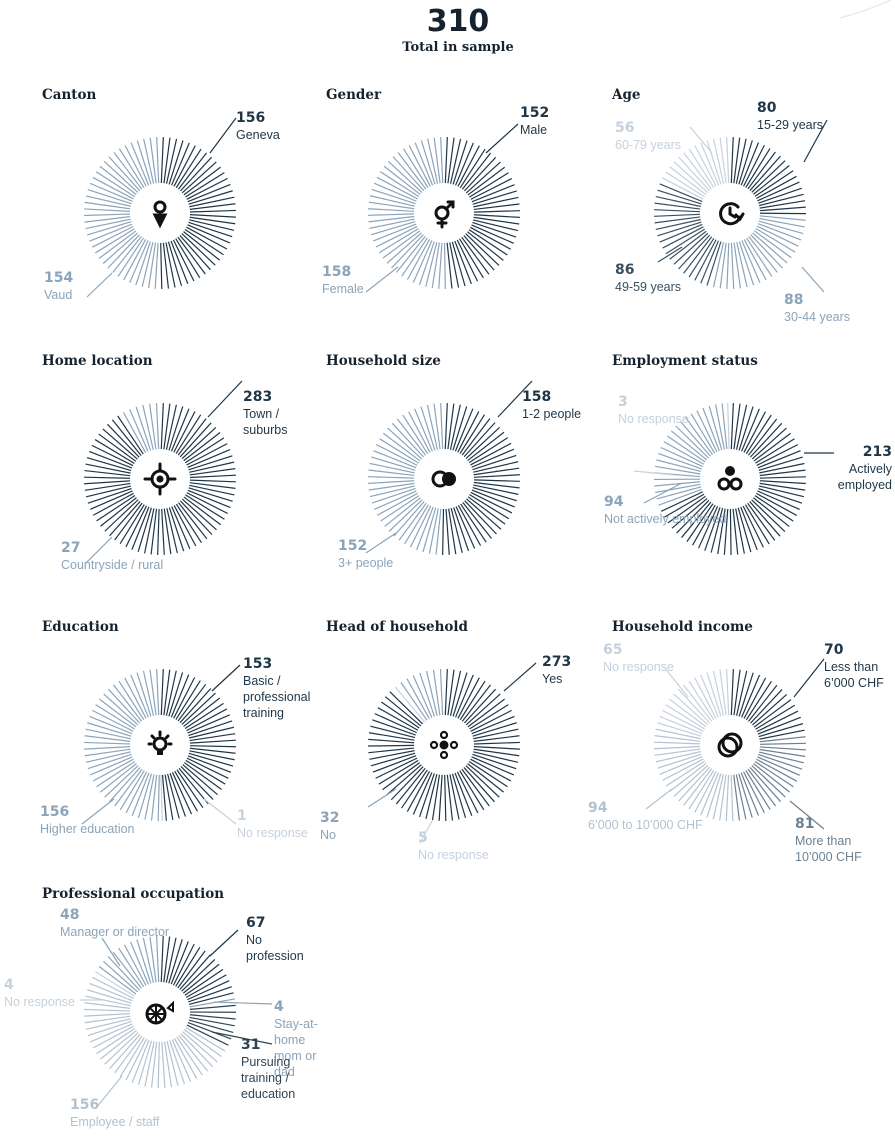 This screenshot has width=895, height=1148. What do you see at coordinates (556, 662) in the screenshot?
I see `segment-value: 273` at bounding box center [556, 662].